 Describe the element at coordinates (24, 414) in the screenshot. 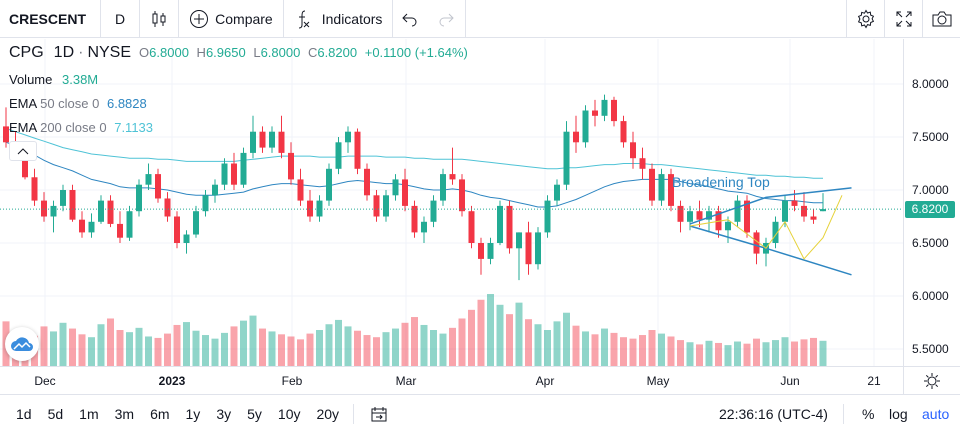

I see `range-1d: 1d` at that location.